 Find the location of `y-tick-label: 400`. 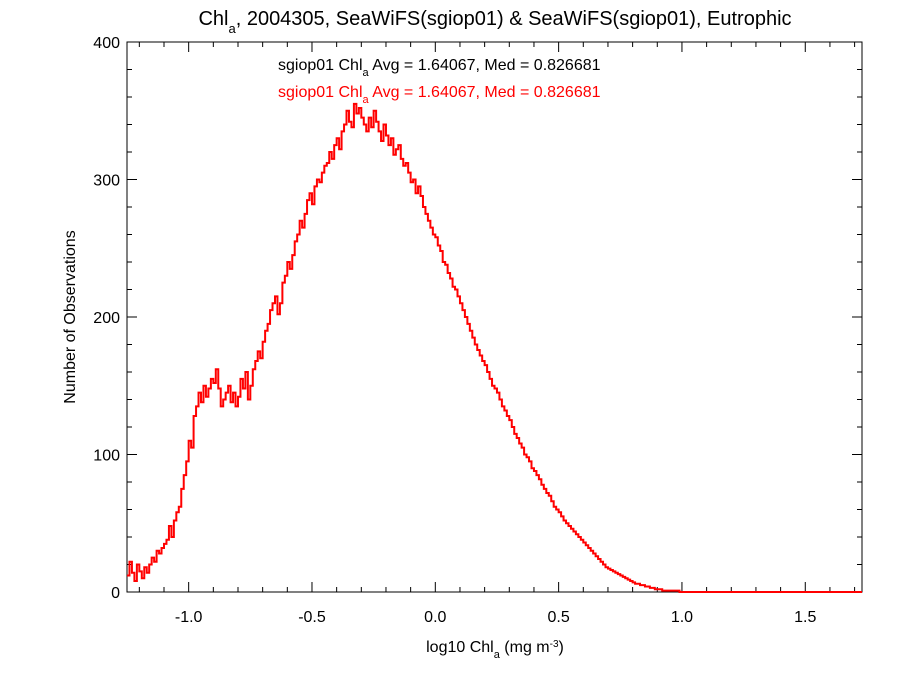

y-tick-label: 400 is located at coordinates (106, 43).